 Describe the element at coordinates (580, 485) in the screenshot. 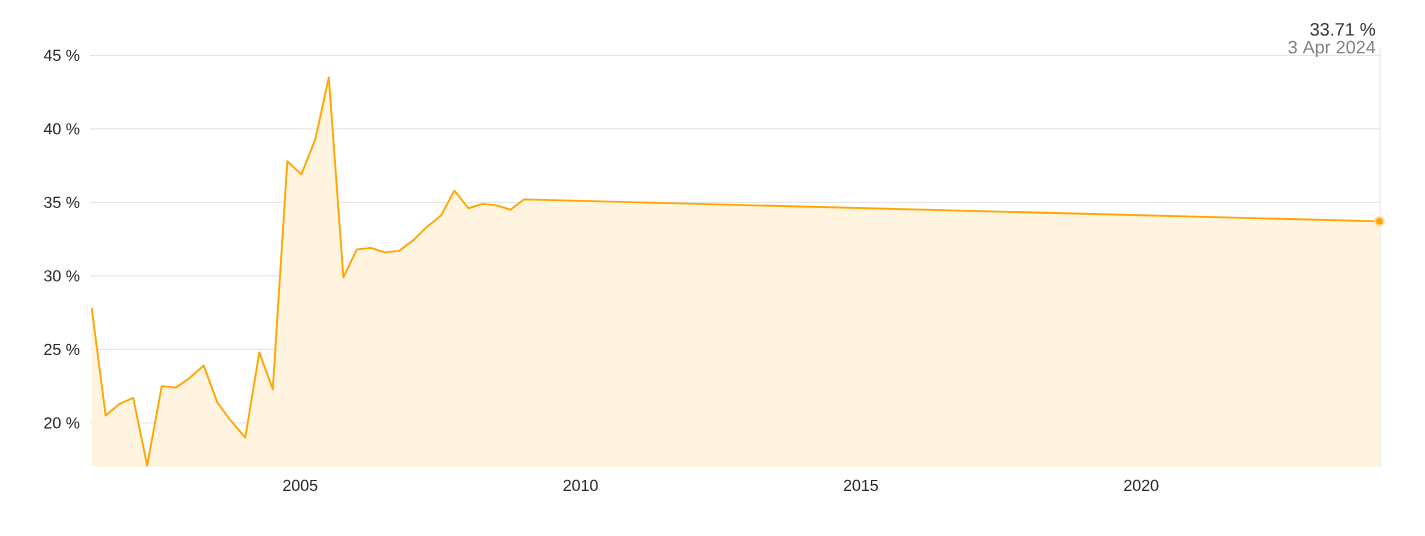

I see `x-tick-label: 2010` at that location.